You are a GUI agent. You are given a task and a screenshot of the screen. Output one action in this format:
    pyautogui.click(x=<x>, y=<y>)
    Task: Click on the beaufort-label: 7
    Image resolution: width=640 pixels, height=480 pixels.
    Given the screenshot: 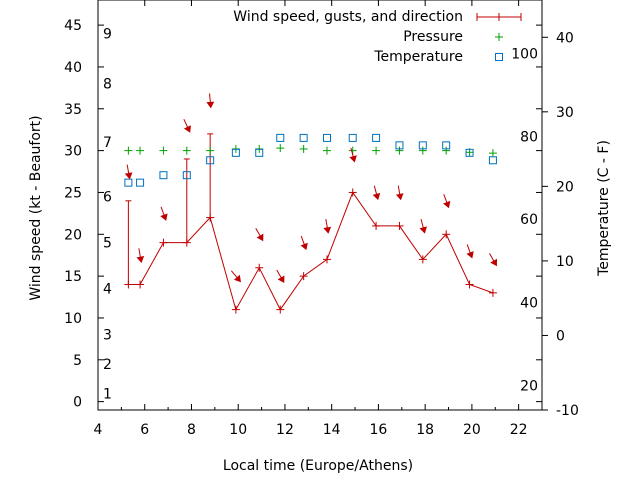 What is the action you would take?
    pyautogui.click(x=107, y=143)
    